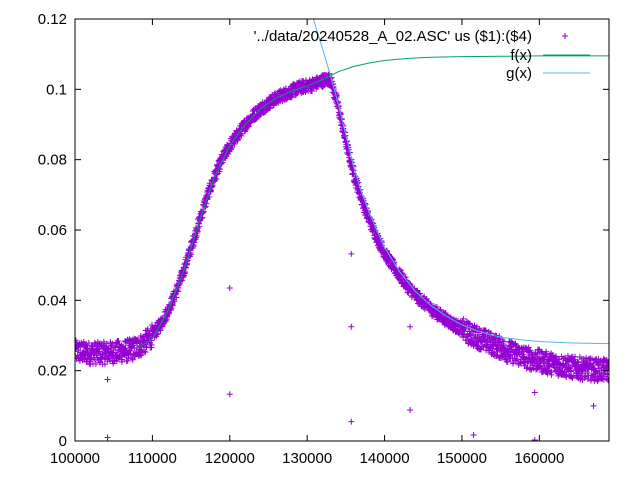 The image size is (640, 480). What do you see at coordinates (307, 458) in the screenshot?
I see `x-tick-label: 130000` at bounding box center [307, 458].